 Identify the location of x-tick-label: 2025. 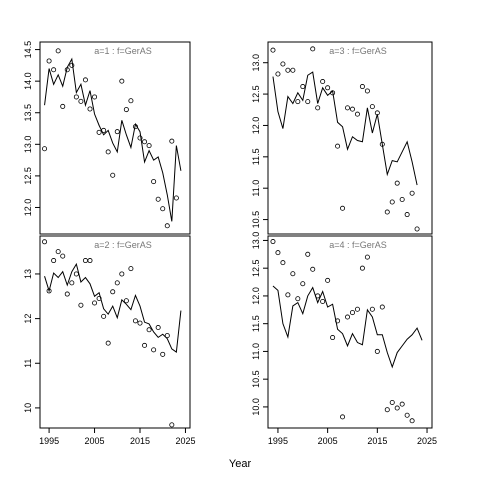
(427, 441).